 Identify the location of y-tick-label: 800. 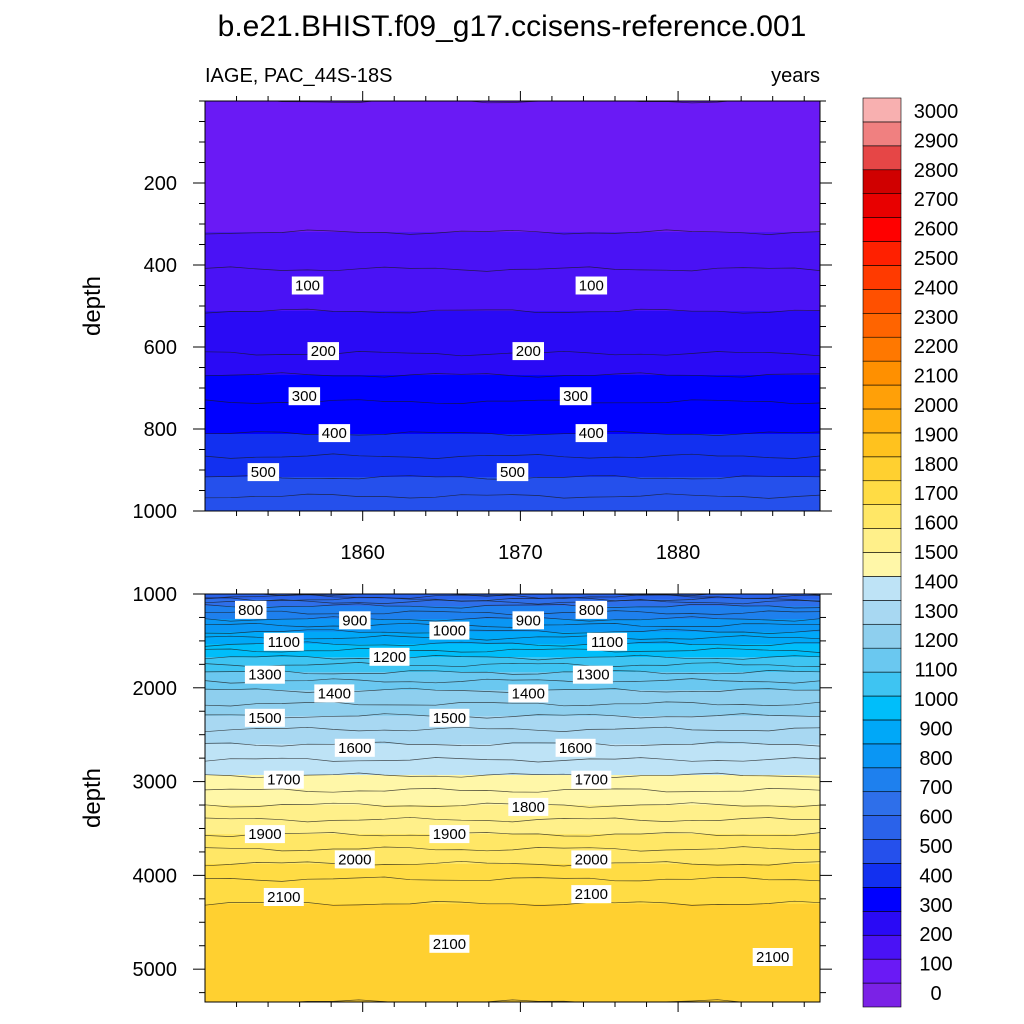
(160, 430).